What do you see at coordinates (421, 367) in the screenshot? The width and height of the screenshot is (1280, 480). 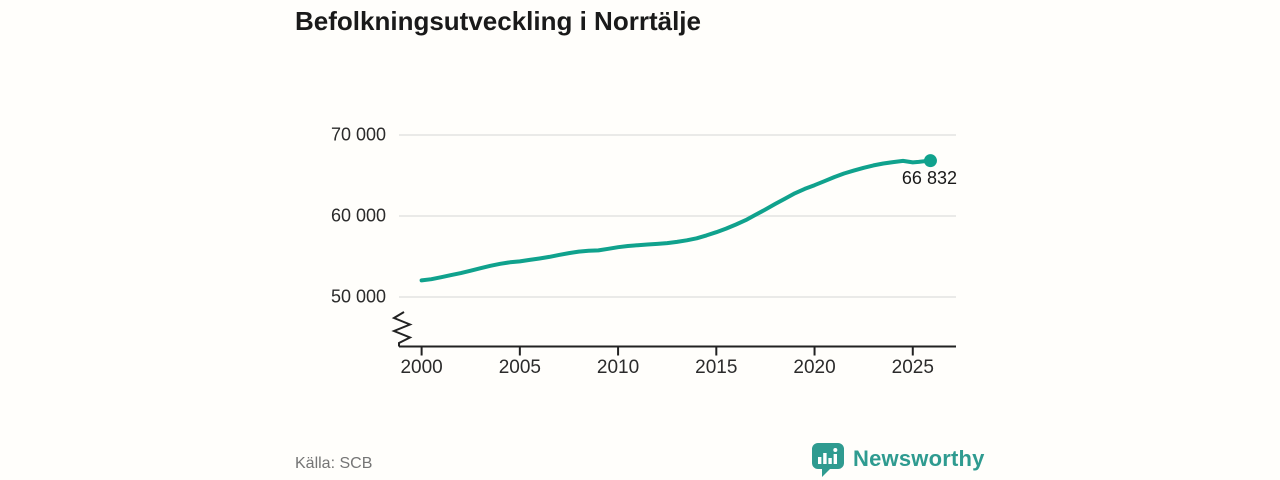 I see `x-tick-label: 2000` at bounding box center [421, 367].